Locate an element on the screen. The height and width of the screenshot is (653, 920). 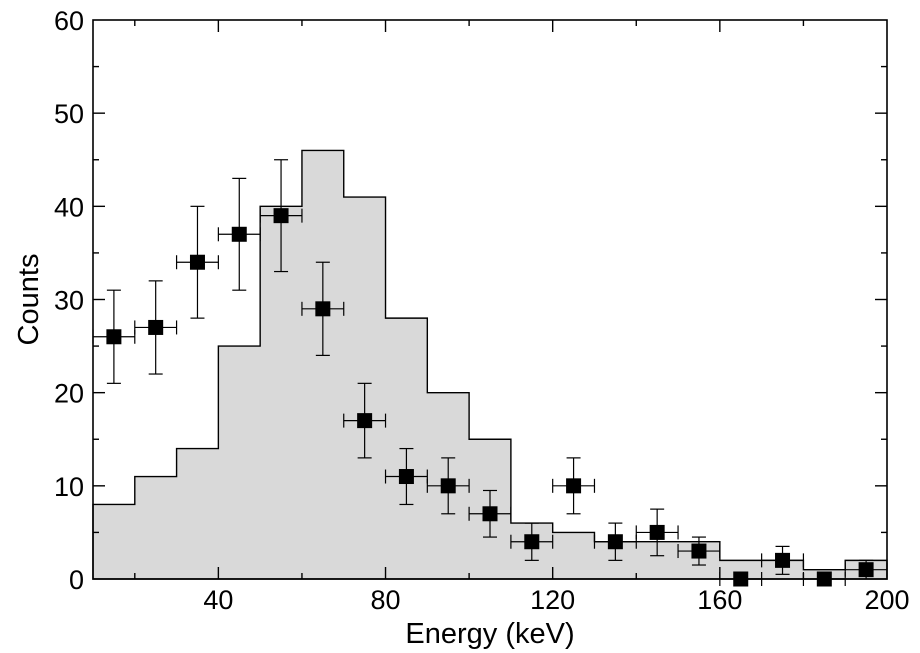
x-tick-label: 40 is located at coordinates (218, 600).